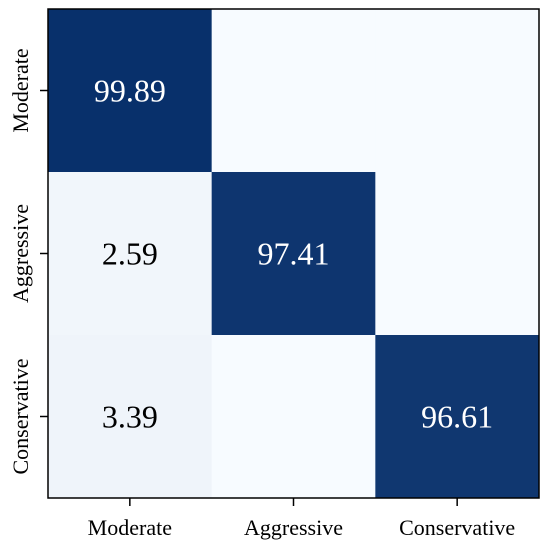  I want to click on y-tick-label-0: Moderate, so click(20, 90).